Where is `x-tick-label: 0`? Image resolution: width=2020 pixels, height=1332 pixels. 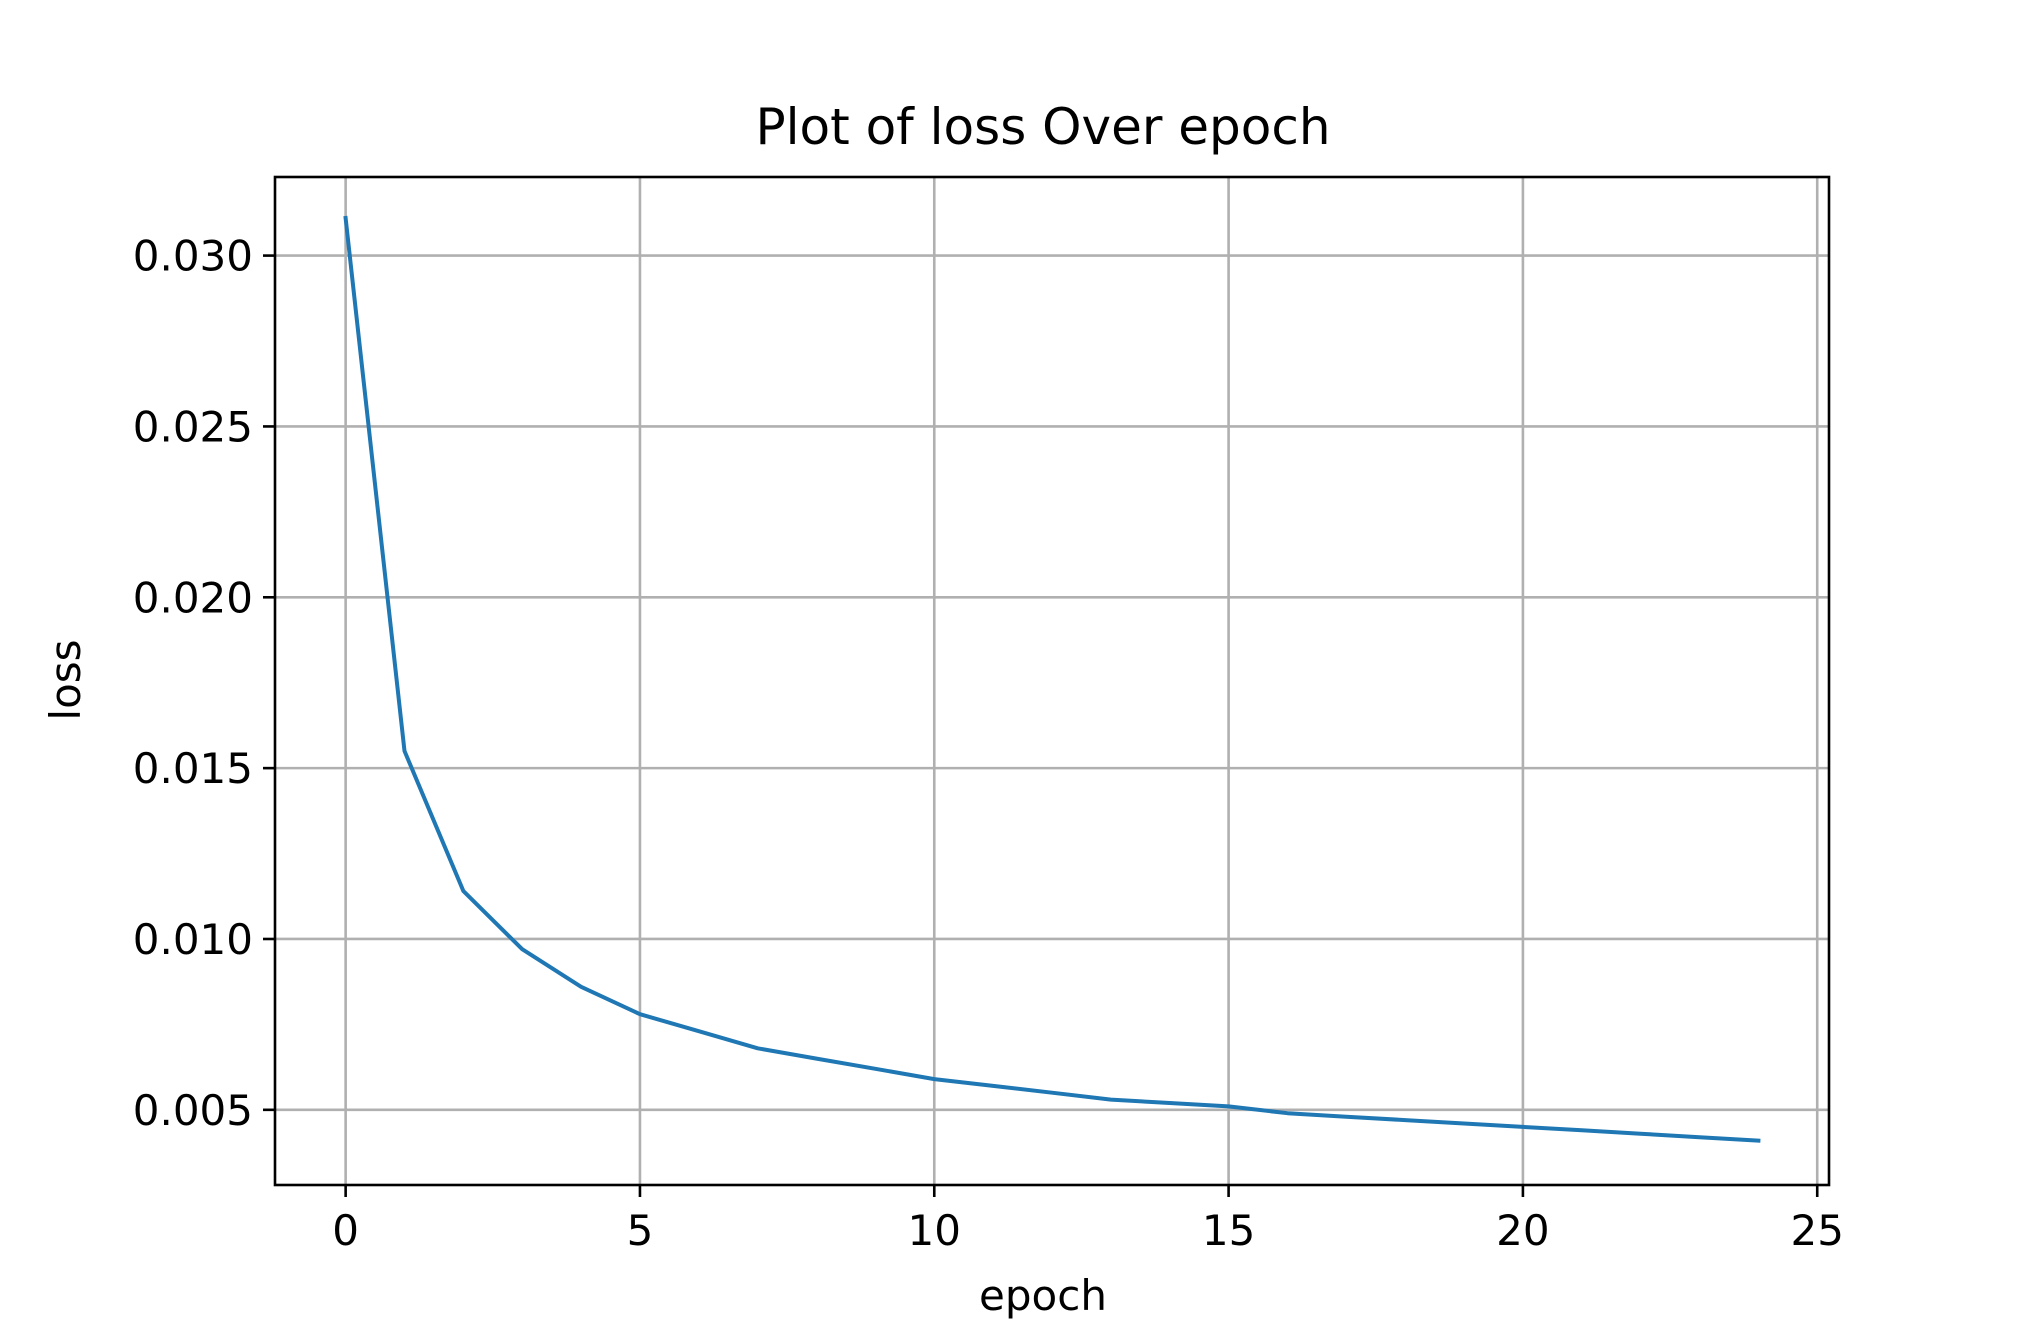 x-tick-label: 0 is located at coordinates (345, 1230).